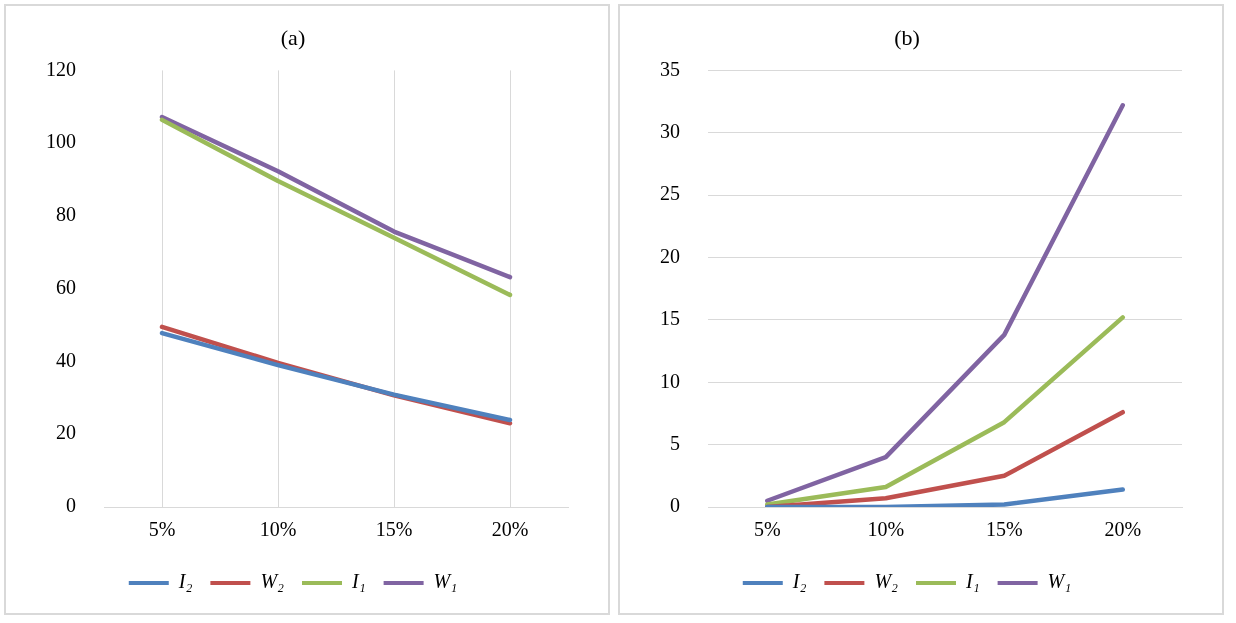 This screenshot has width=1236, height=623. Describe the element at coordinates (670, 380) in the screenshot. I see `y-tick-label: 10` at that location.